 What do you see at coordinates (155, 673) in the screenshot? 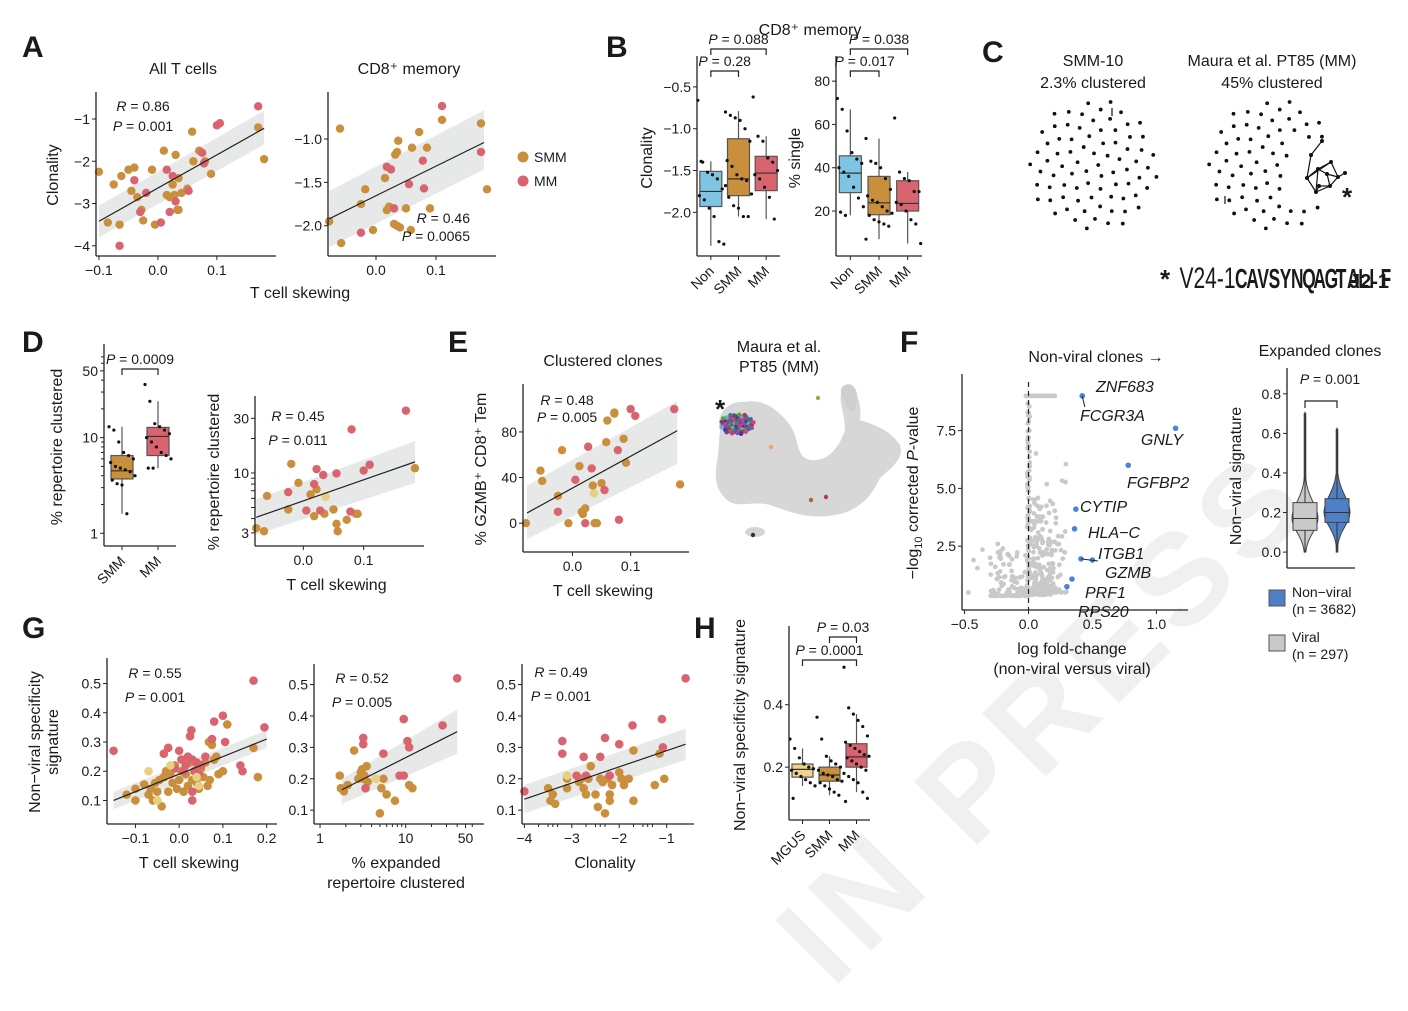
I see `stat-r-value: R = 0.55` at bounding box center [155, 673].